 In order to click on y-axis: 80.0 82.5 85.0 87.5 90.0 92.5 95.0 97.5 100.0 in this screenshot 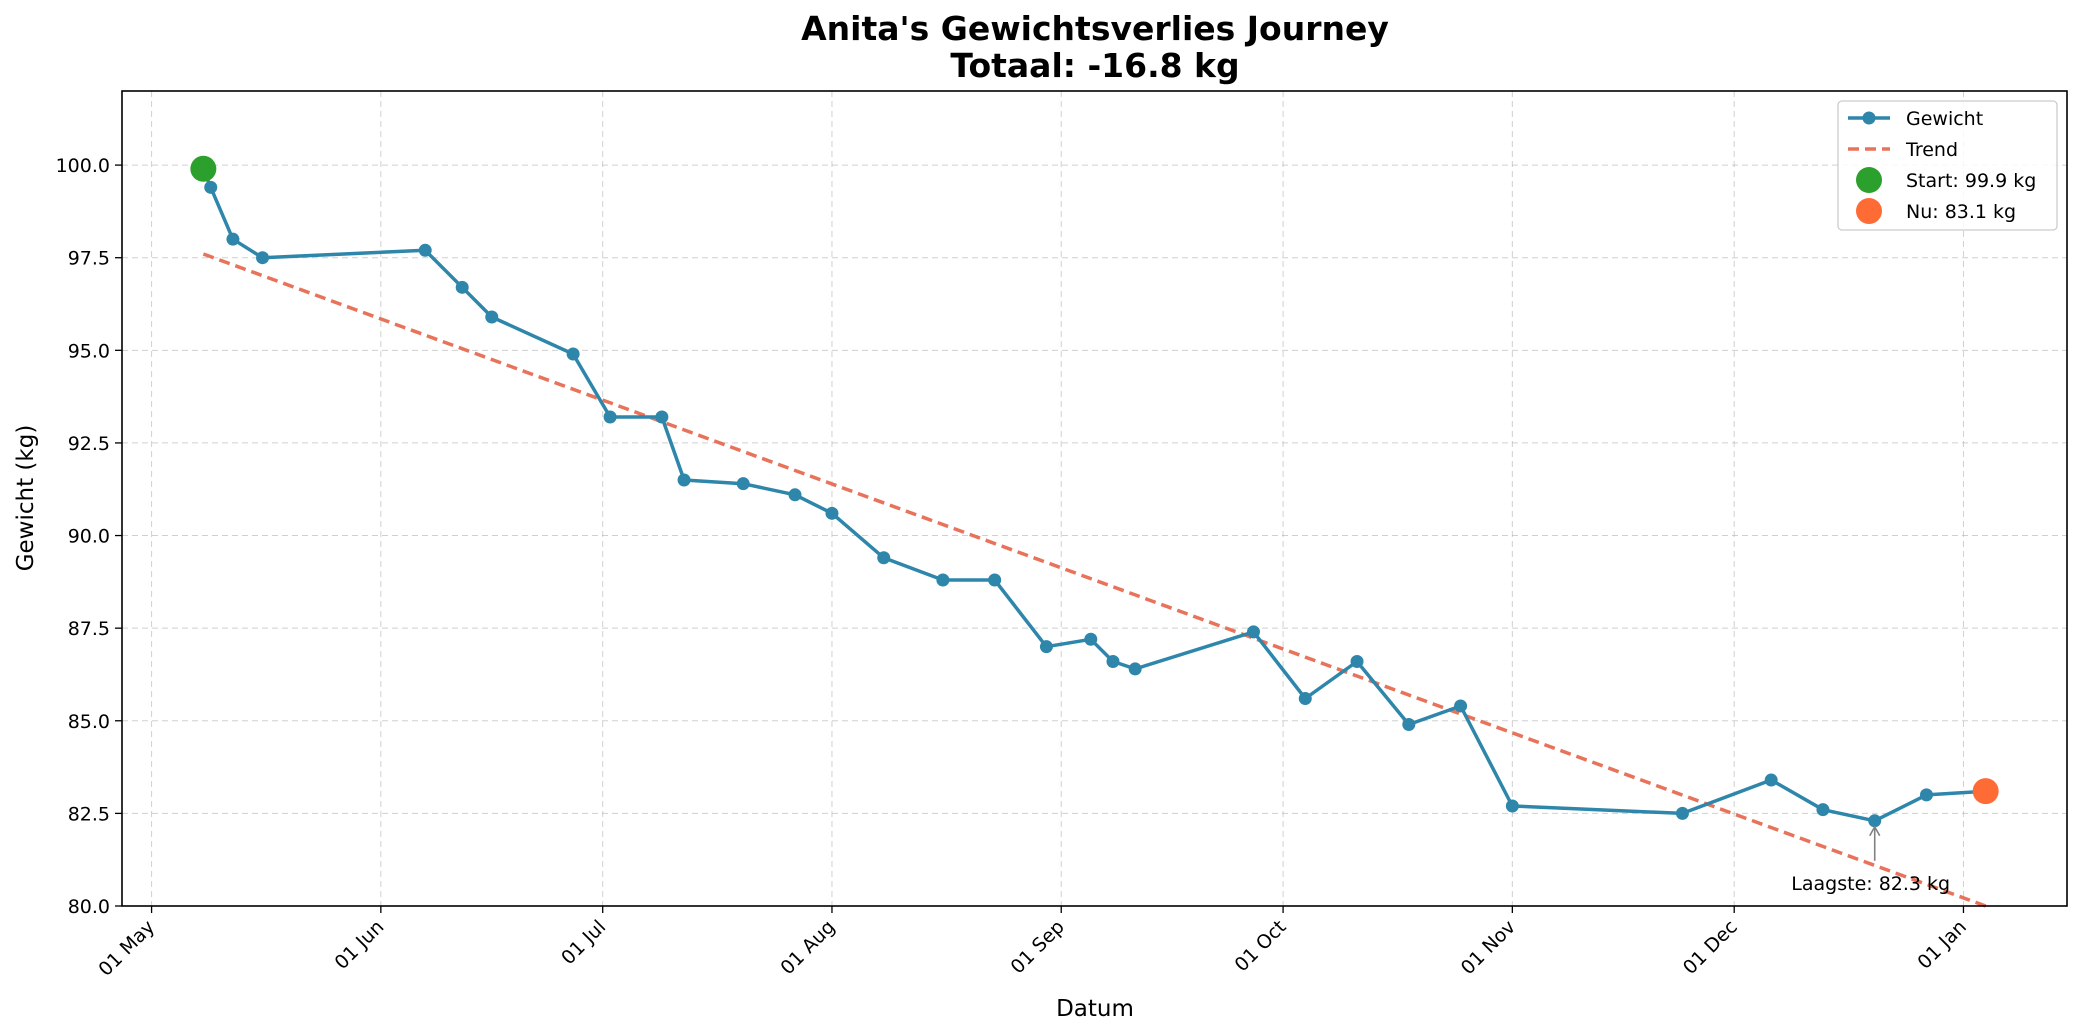, I will do `click(89, 536)`.